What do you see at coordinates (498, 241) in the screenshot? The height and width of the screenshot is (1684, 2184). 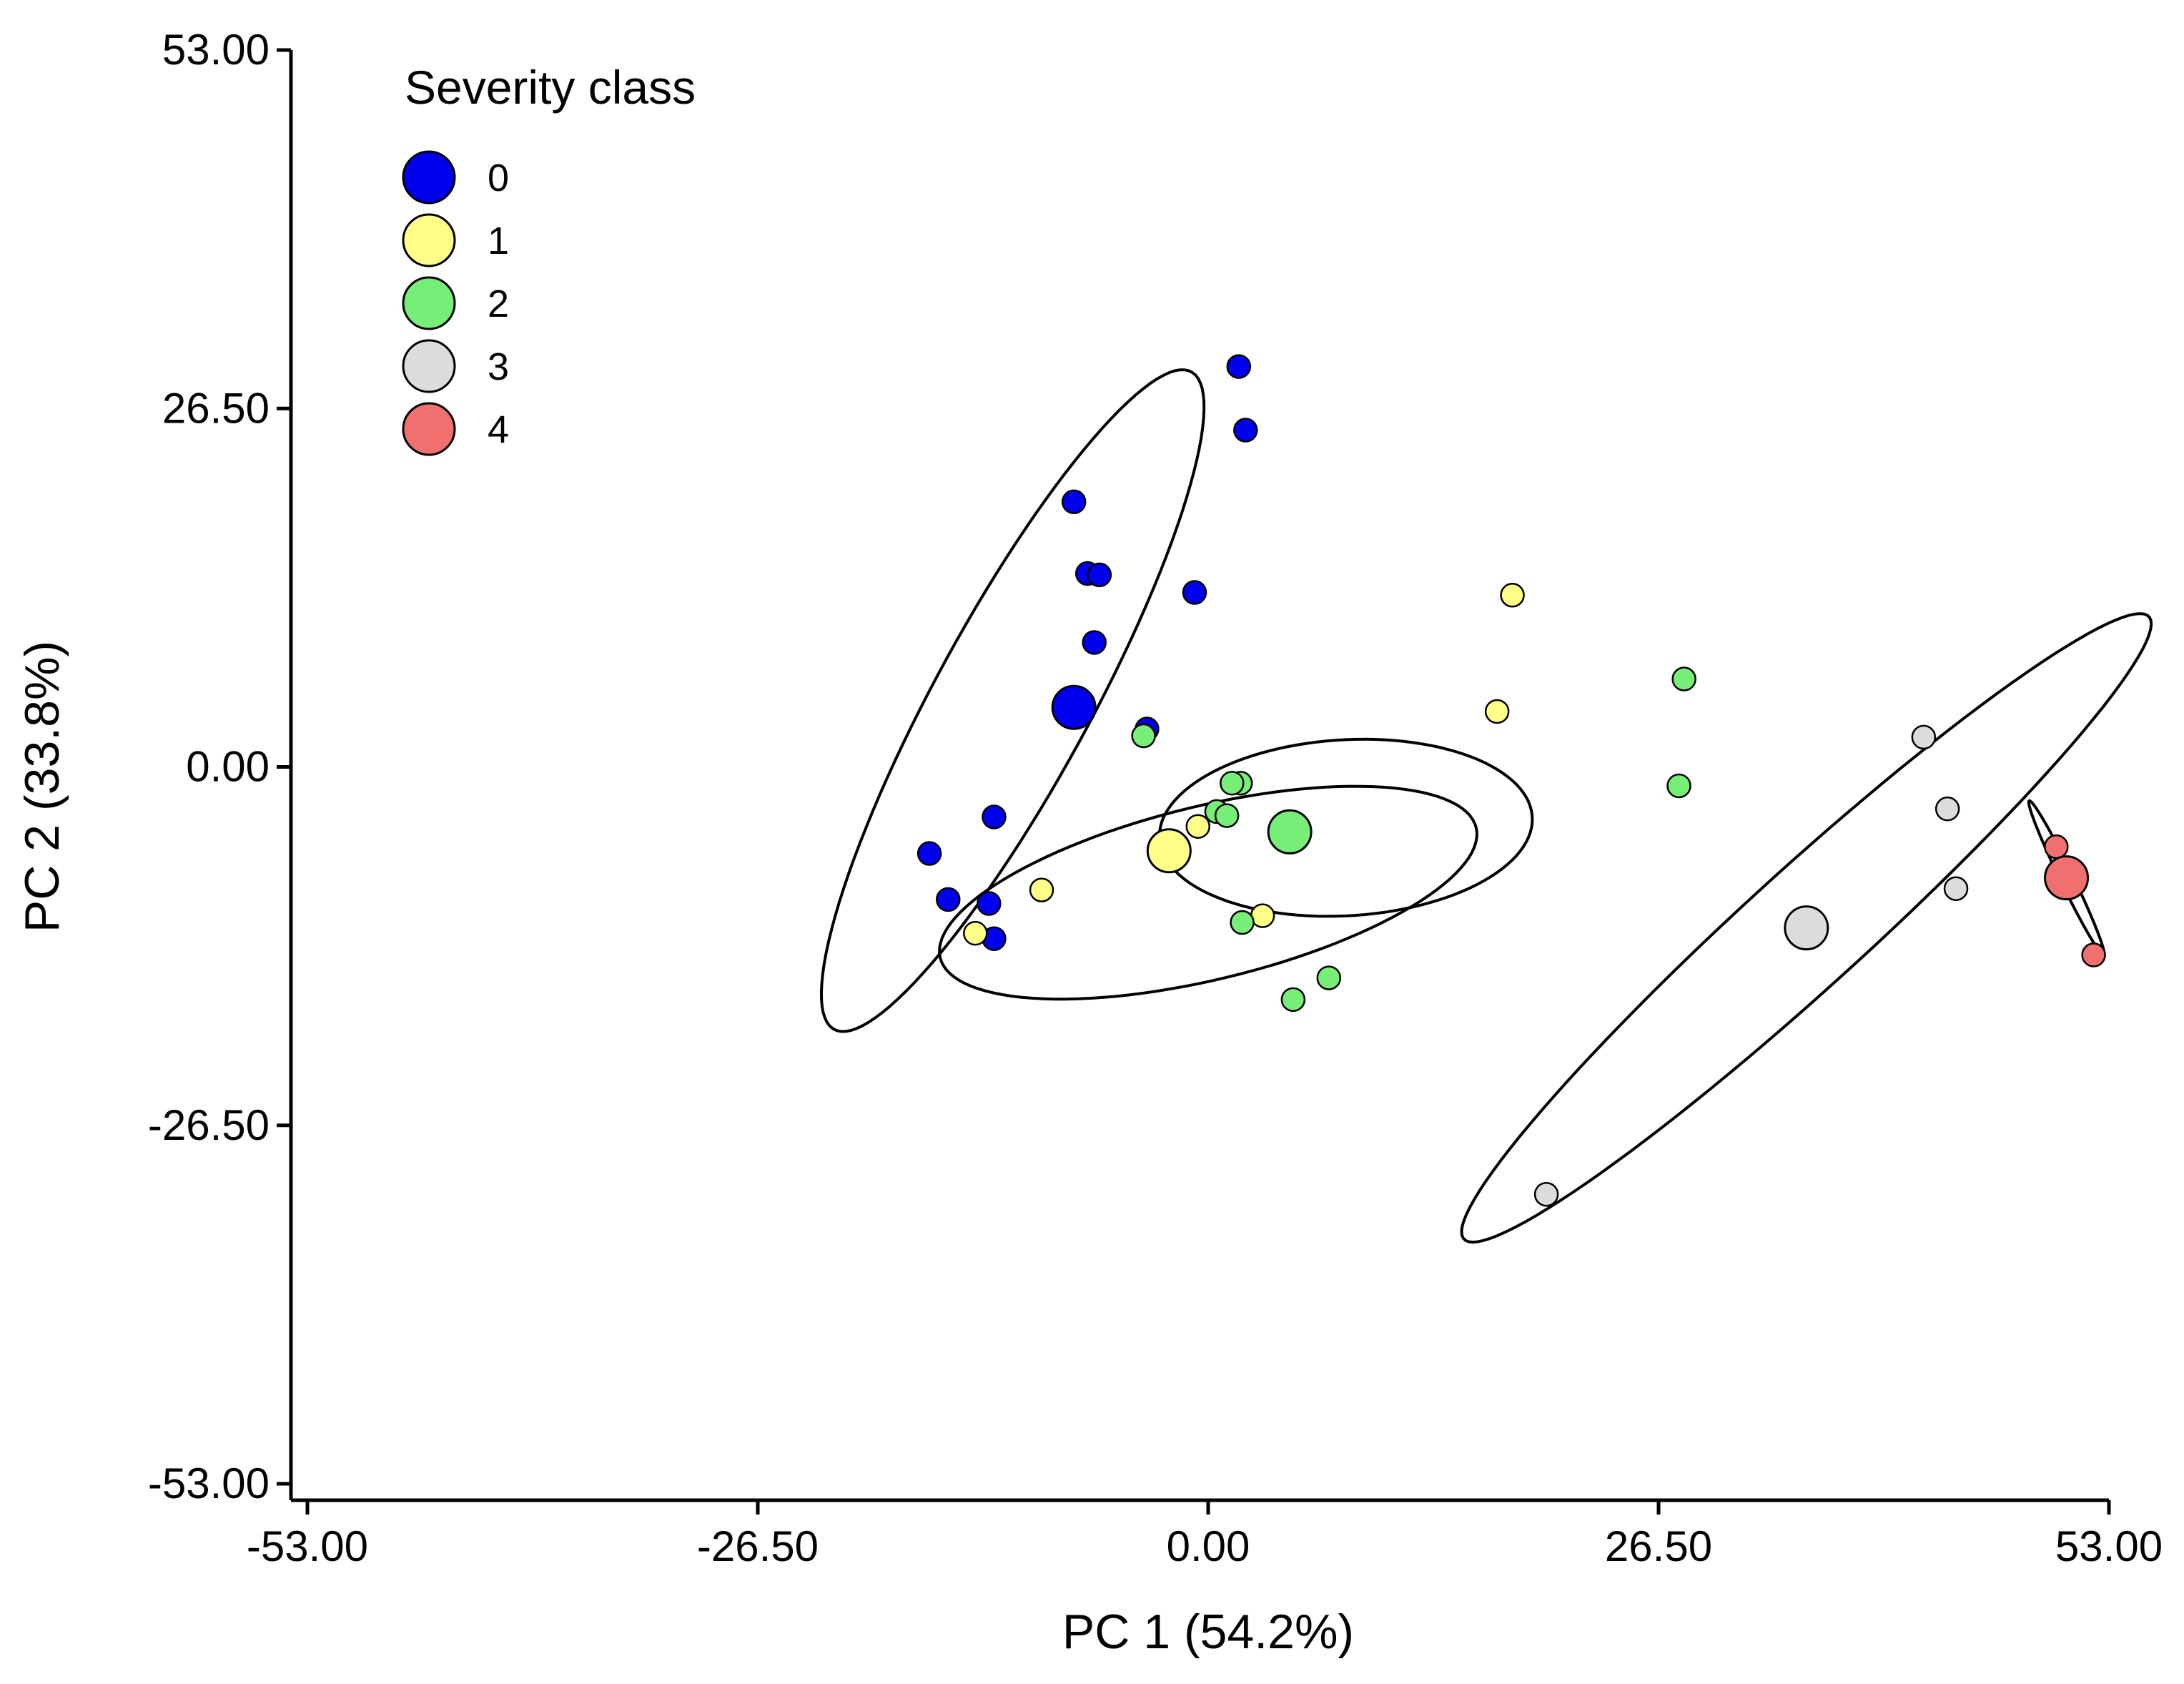 I see `legend-label-1: 1` at bounding box center [498, 241].